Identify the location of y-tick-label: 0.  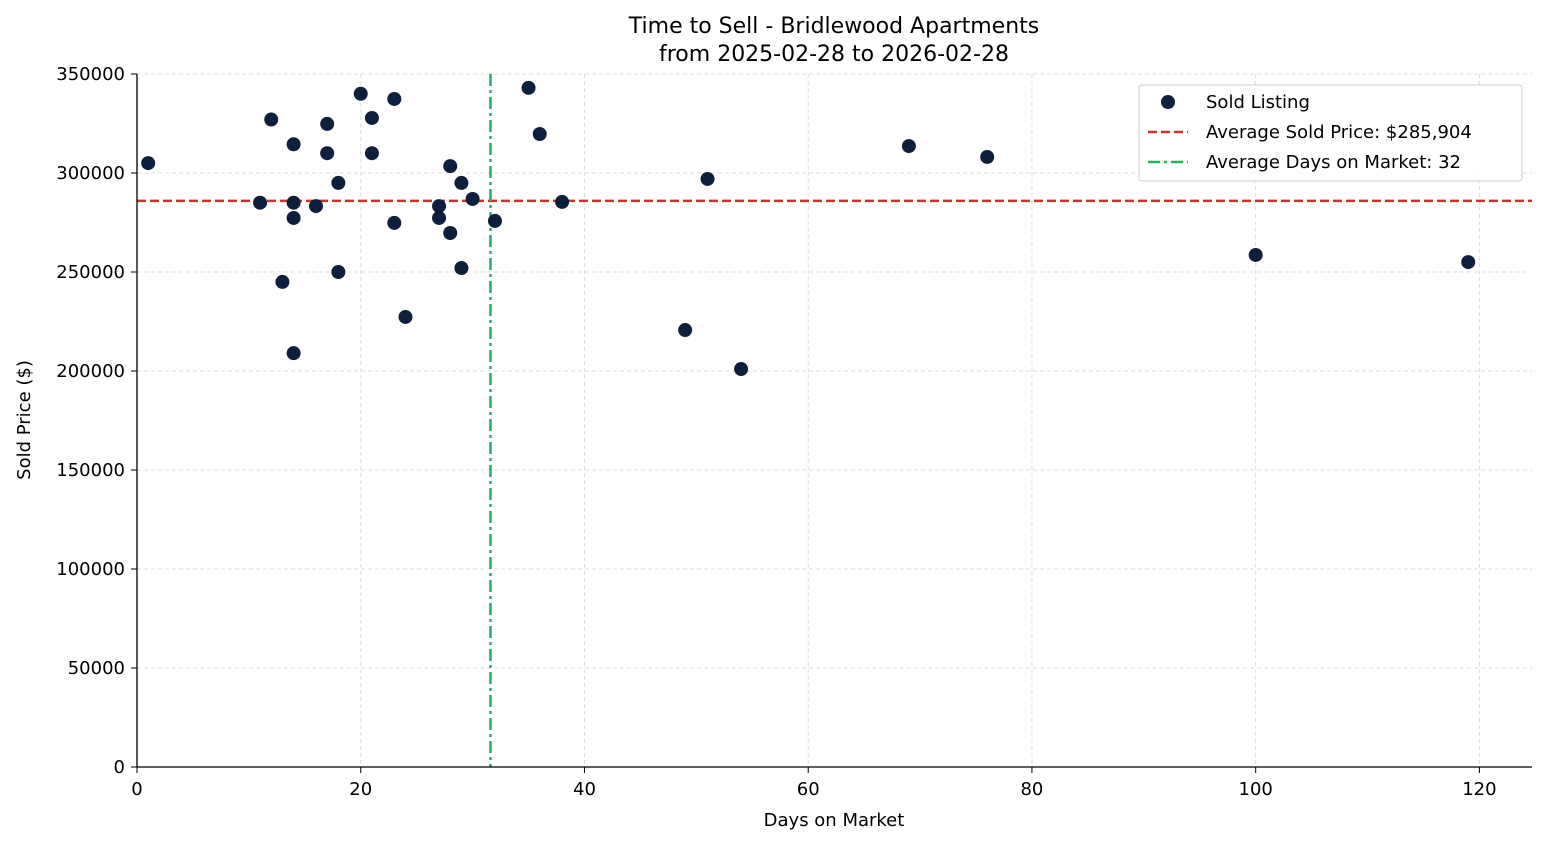
(119, 767).